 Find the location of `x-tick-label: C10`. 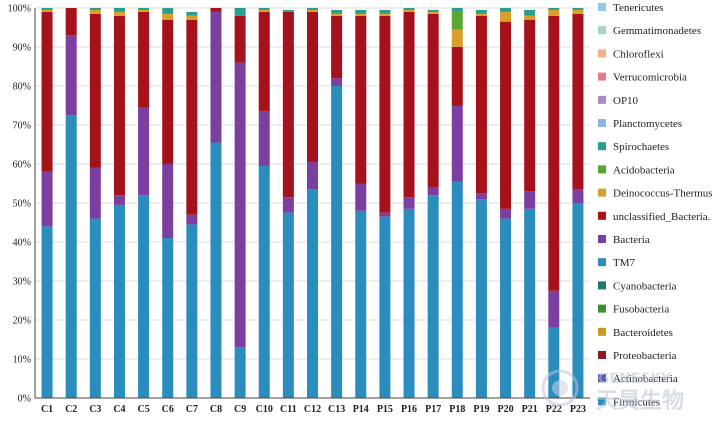

x-tick-label: C10 is located at coordinates (264, 409).